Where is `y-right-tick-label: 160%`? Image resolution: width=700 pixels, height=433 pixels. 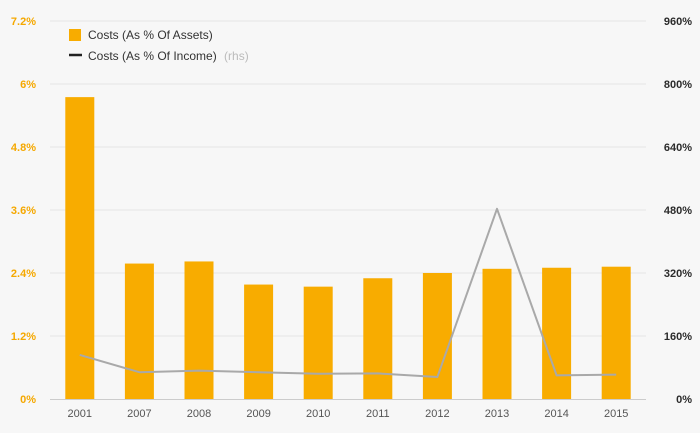
y-right-tick-label: 160% is located at coordinates (678, 337).